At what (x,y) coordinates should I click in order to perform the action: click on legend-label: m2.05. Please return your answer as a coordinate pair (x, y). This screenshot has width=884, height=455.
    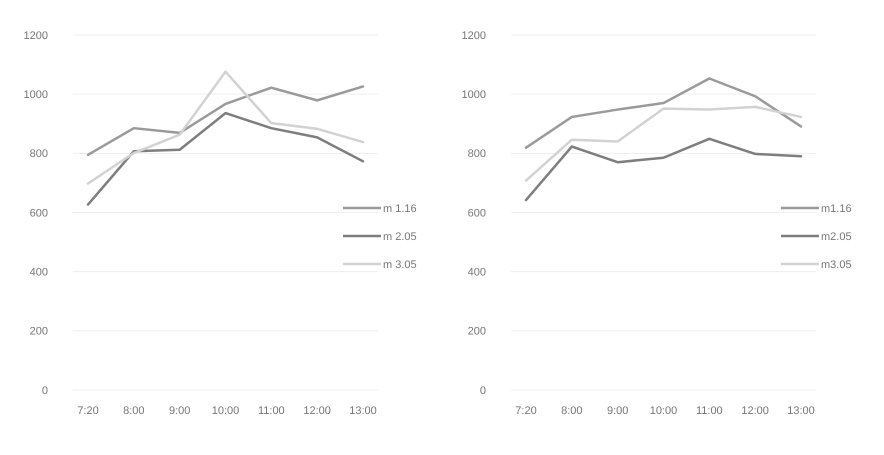
    Looking at the image, I should click on (836, 236).